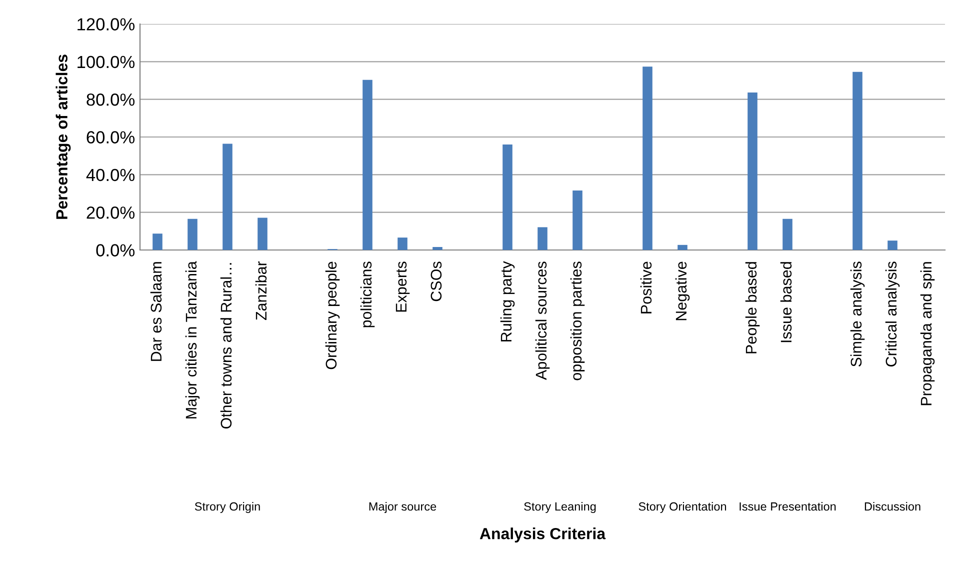  What do you see at coordinates (227, 508) in the screenshot?
I see `x-axis-title: Strory Origin` at bounding box center [227, 508].